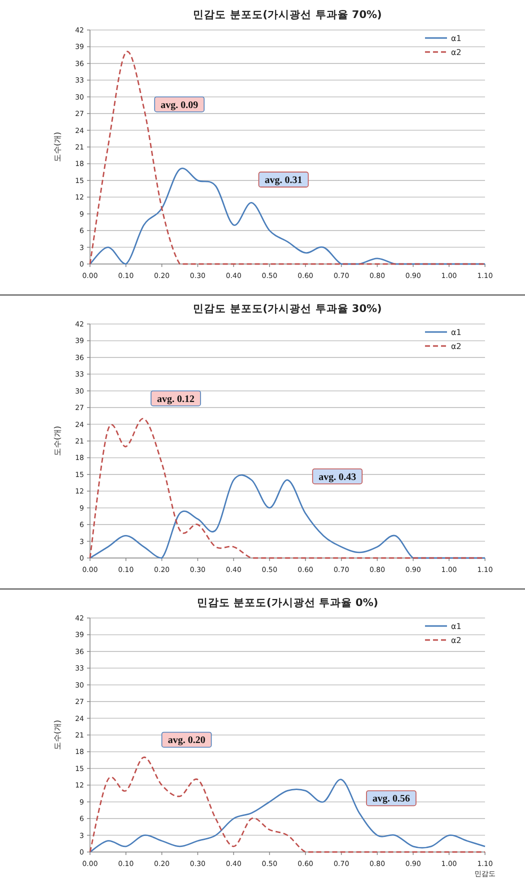 The width and height of the screenshot is (525, 882). Describe the element at coordinates (337, 477) in the screenshot. I see `annotation: avg. 0.43` at that location.